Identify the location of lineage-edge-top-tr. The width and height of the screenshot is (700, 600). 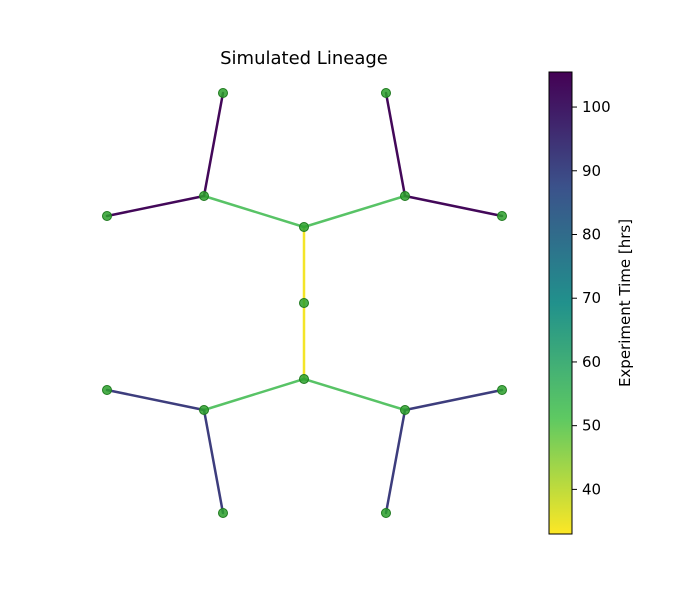
(354, 211).